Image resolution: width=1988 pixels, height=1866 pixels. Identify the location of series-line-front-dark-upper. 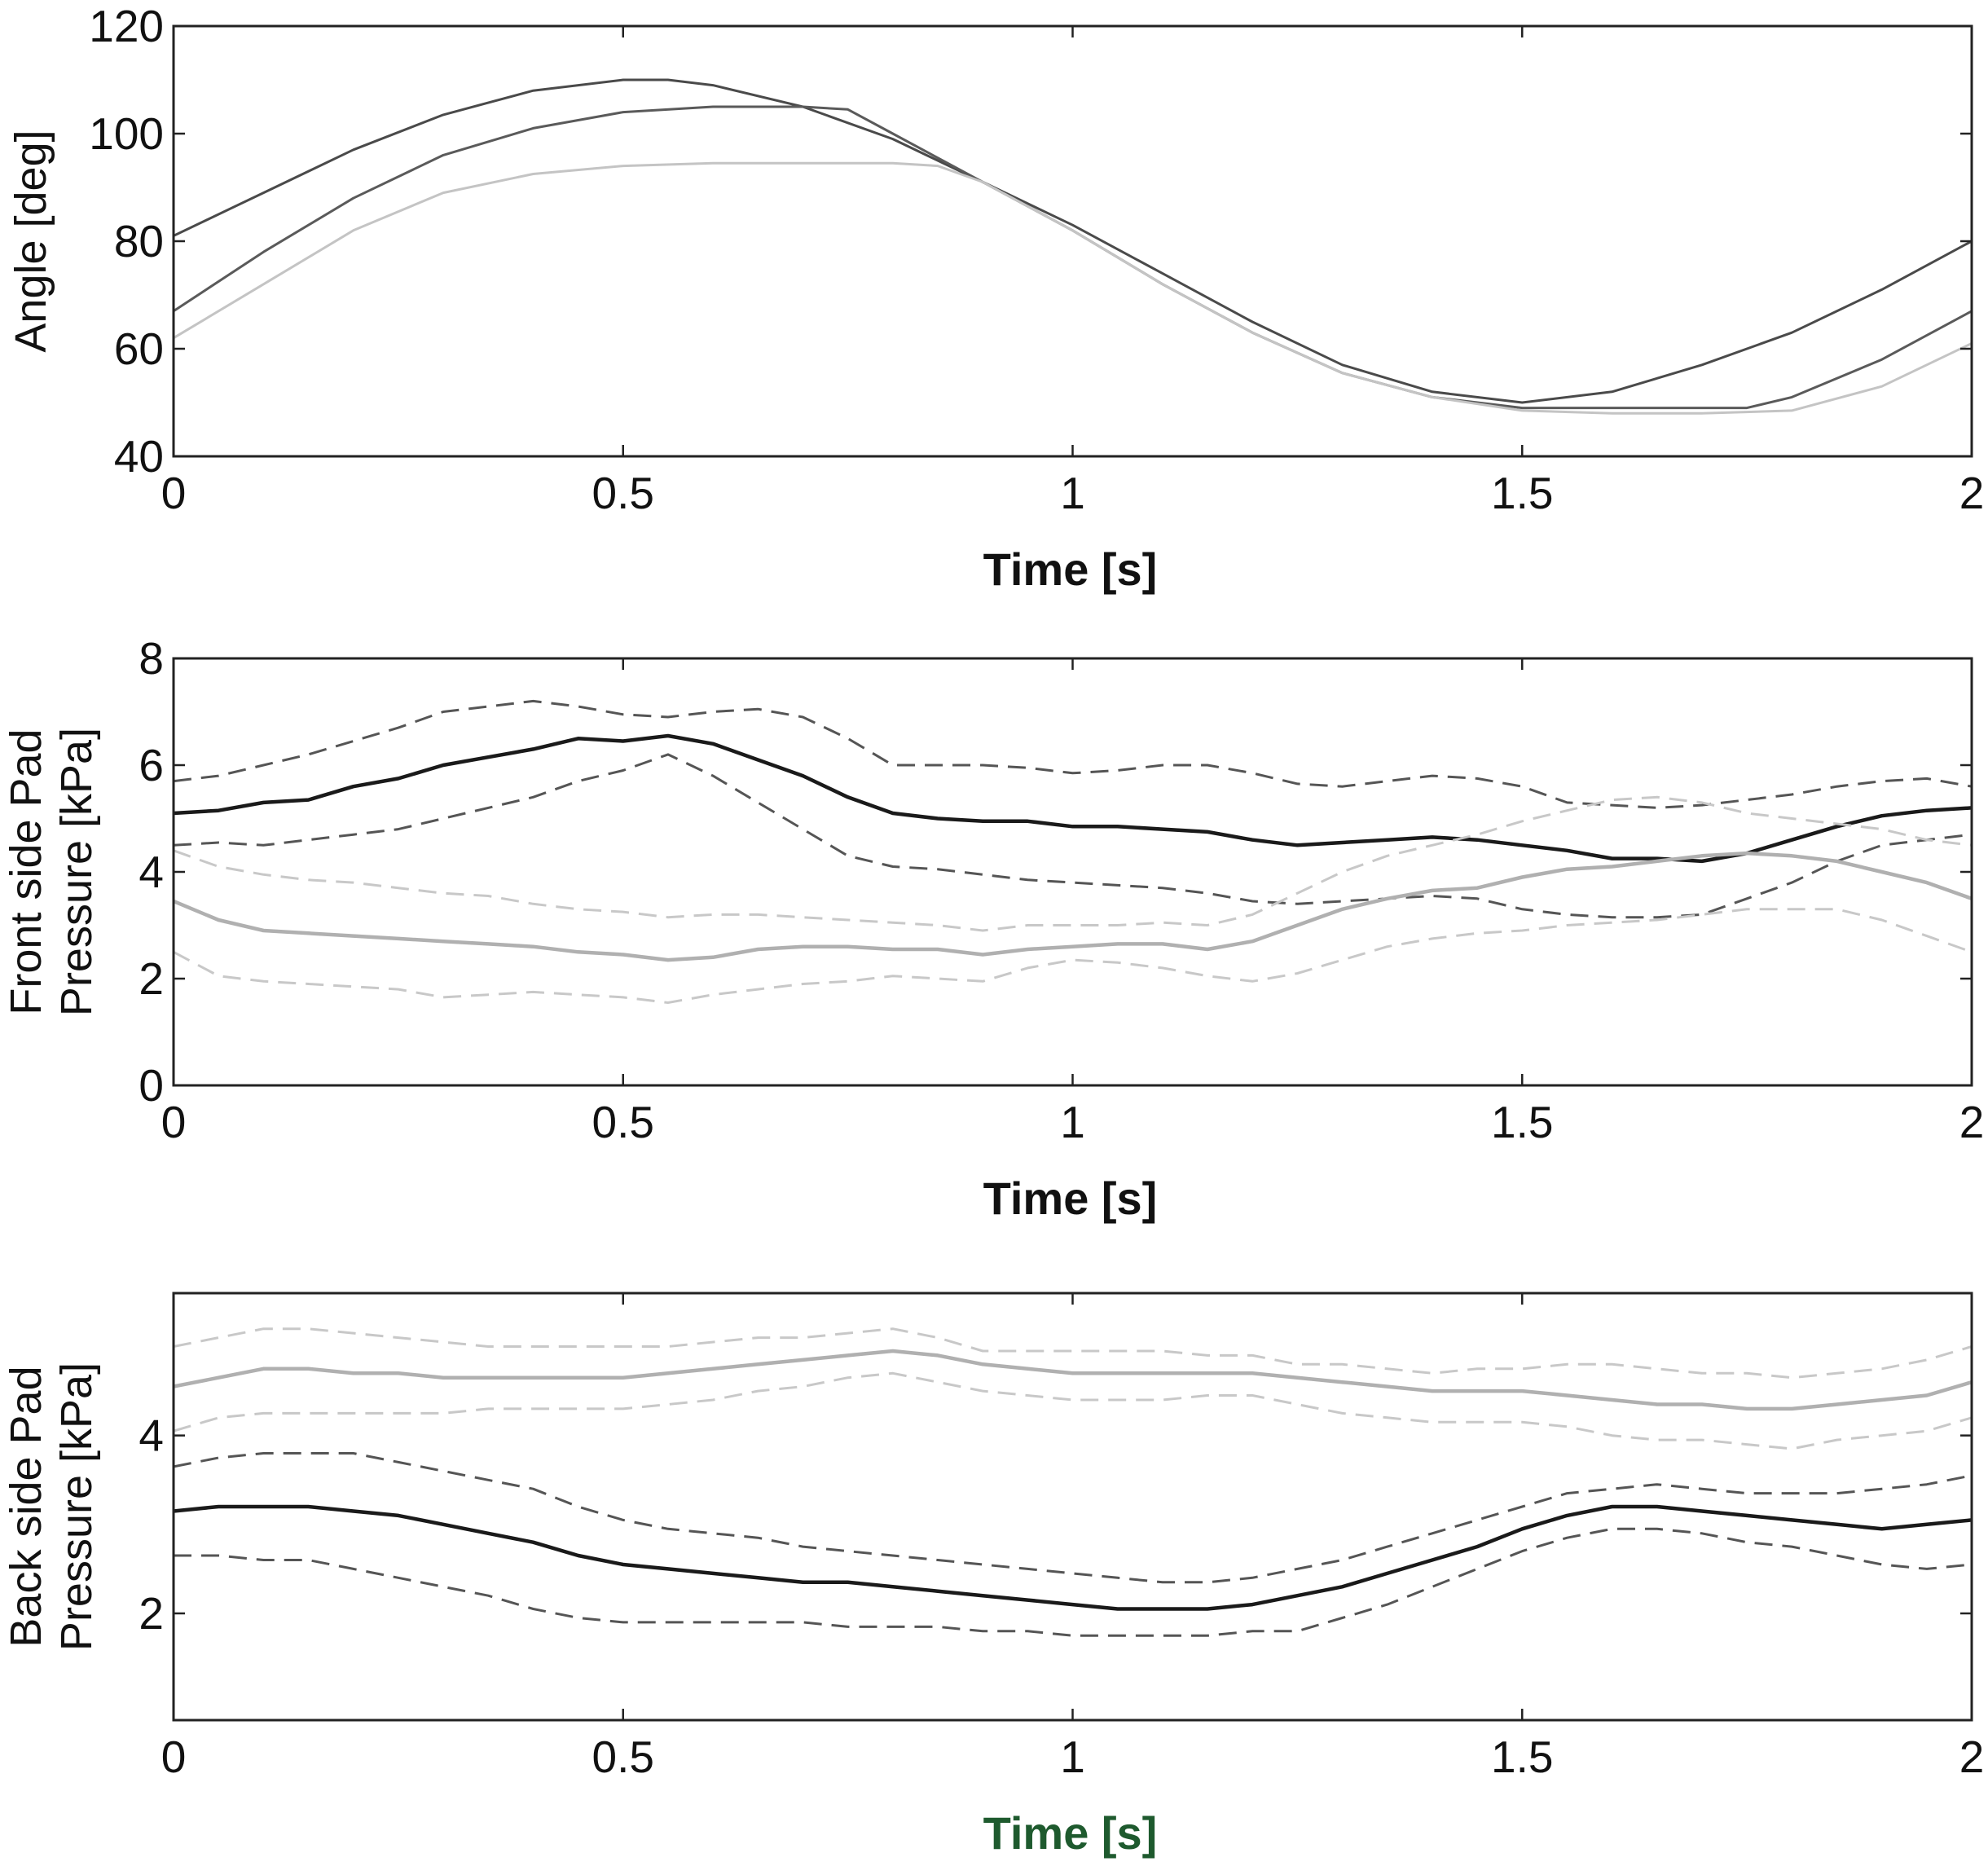
(1073, 754).